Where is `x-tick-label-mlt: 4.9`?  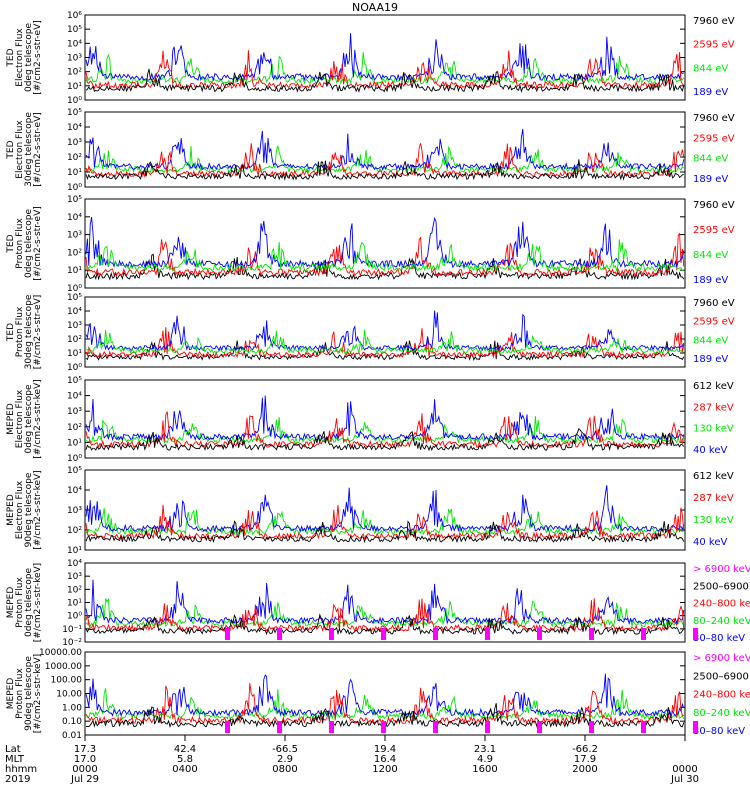
x-tick-label-mlt: 4.9 is located at coordinates (485, 759).